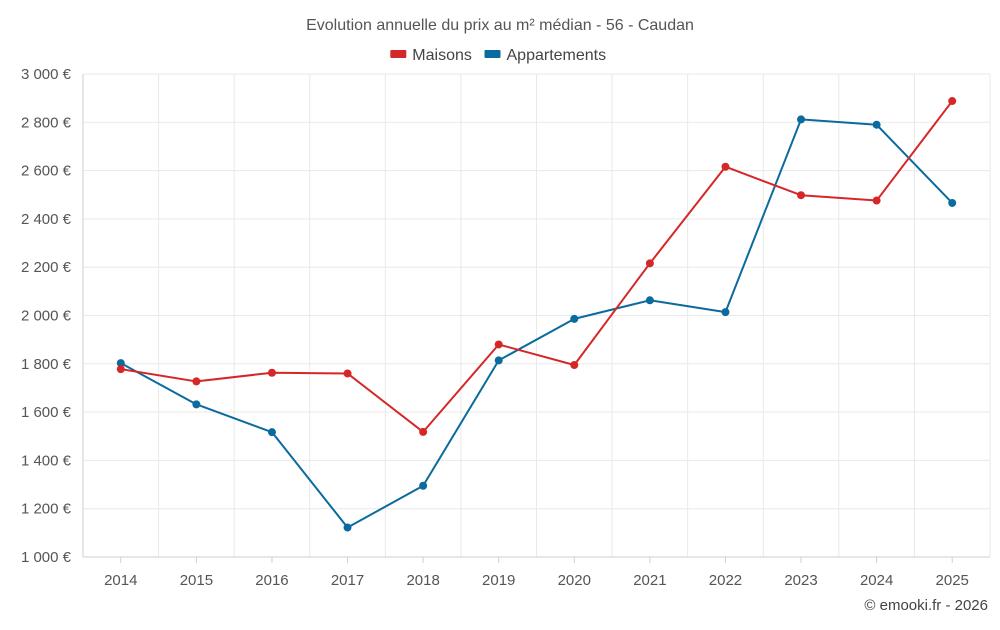 The width and height of the screenshot is (1000, 630). Describe the element at coordinates (46, 171) in the screenshot. I see `y-tick-label: 2 600 €` at that location.